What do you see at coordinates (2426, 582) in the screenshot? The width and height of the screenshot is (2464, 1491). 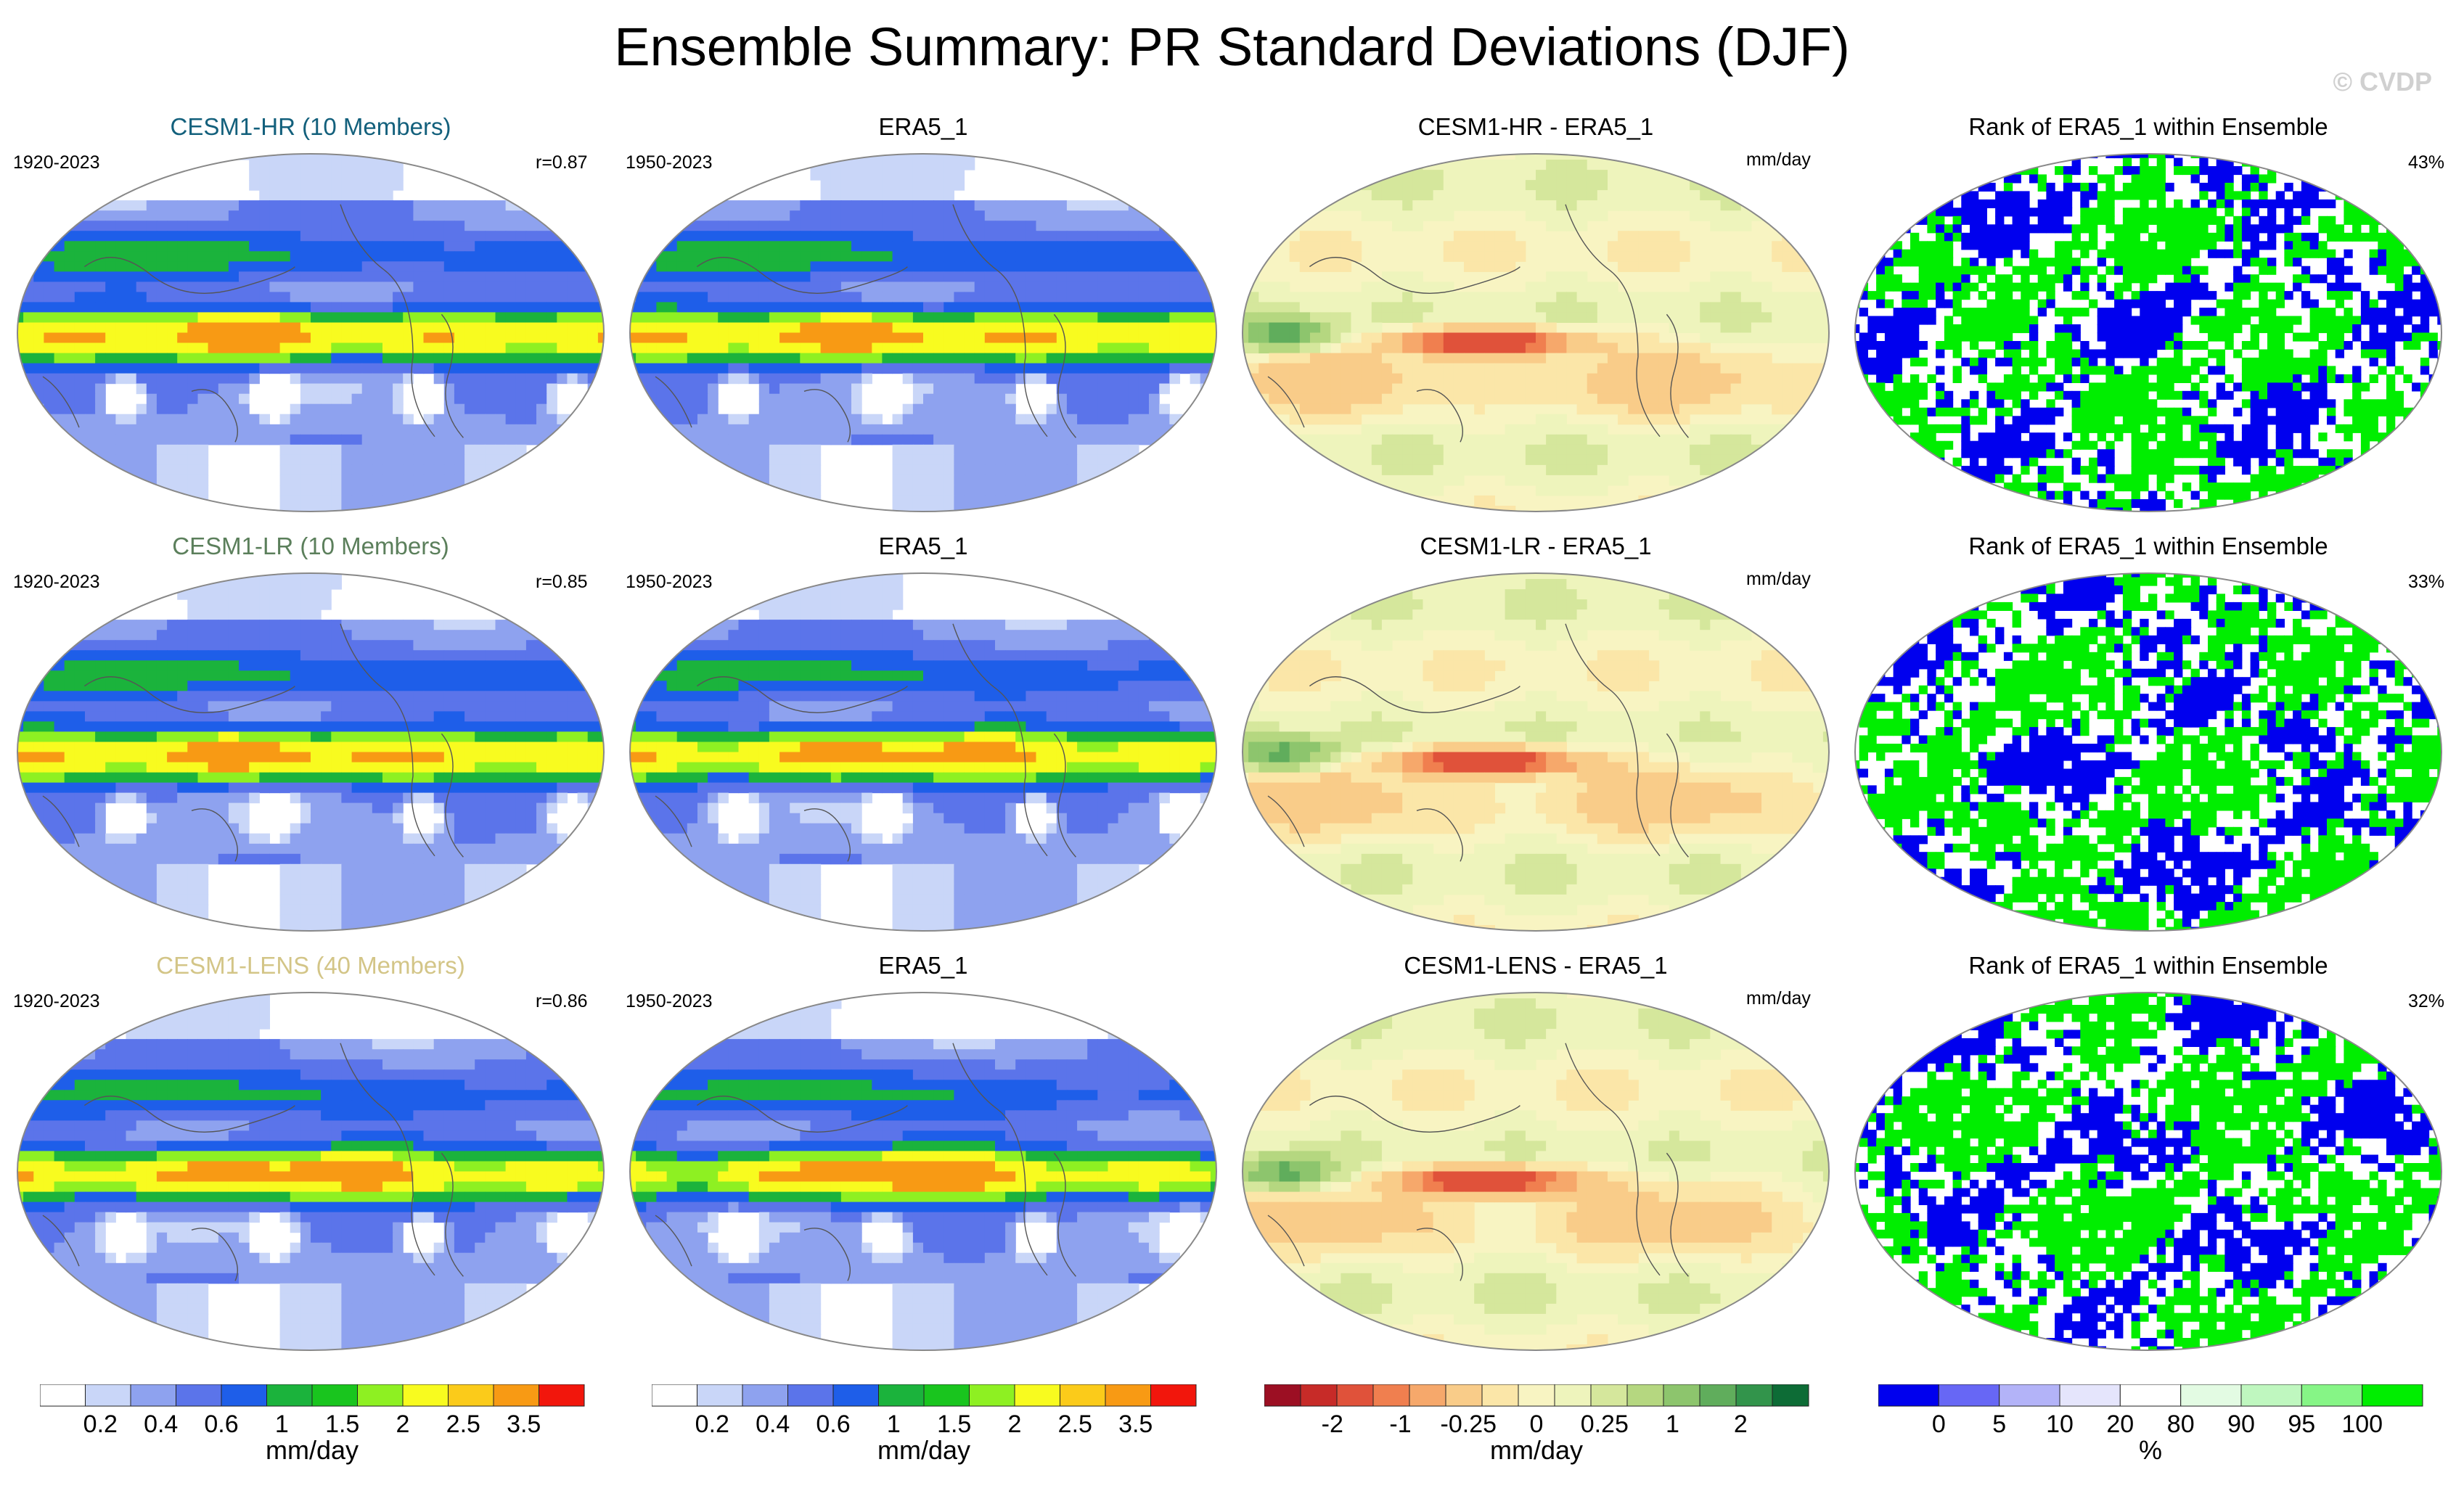 I see `rank-percent: 33%` at bounding box center [2426, 582].